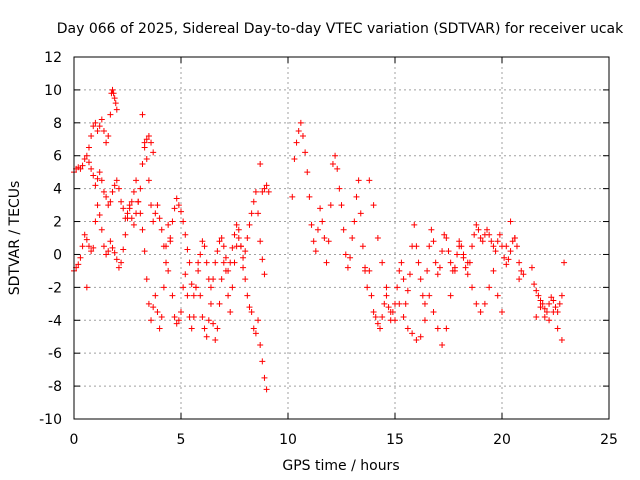  Describe the element at coordinates (57, 223) in the screenshot. I see `y-tick-label: 2` at that location.